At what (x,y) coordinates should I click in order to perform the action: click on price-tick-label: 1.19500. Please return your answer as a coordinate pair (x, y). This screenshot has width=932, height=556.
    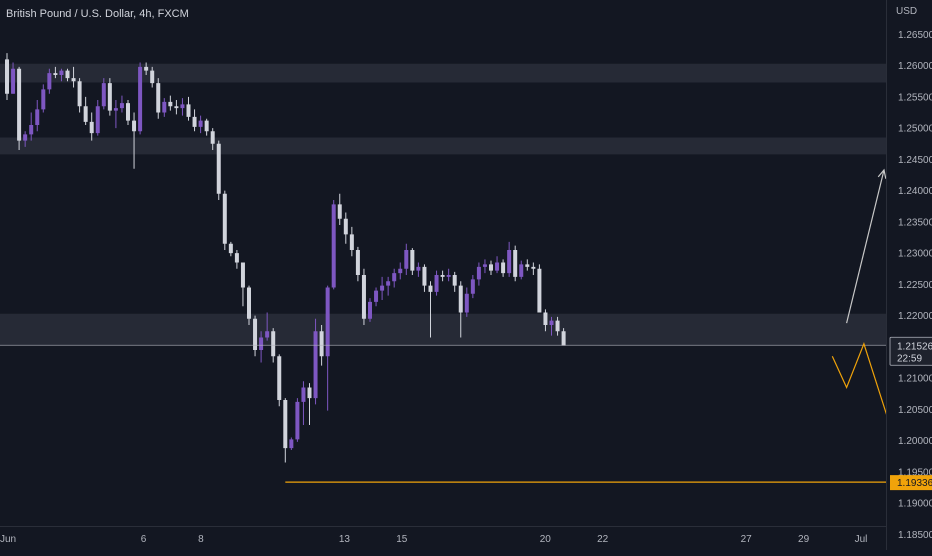
    Looking at the image, I should click on (915, 472).